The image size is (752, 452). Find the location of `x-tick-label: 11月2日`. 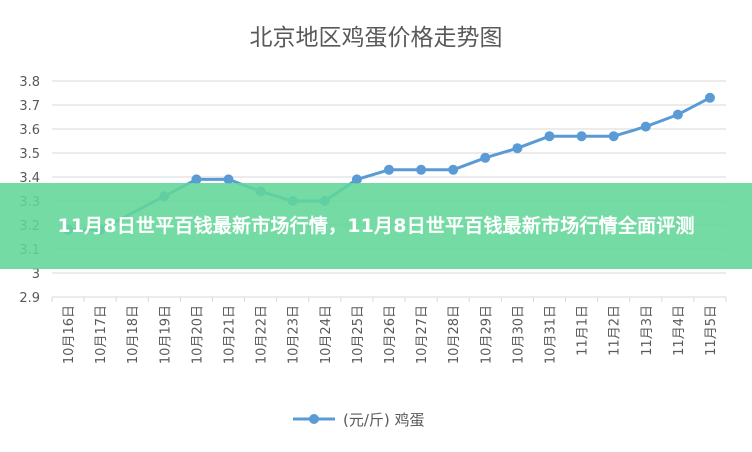

x-tick-label: 11月2日 is located at coordinates (615, 330).